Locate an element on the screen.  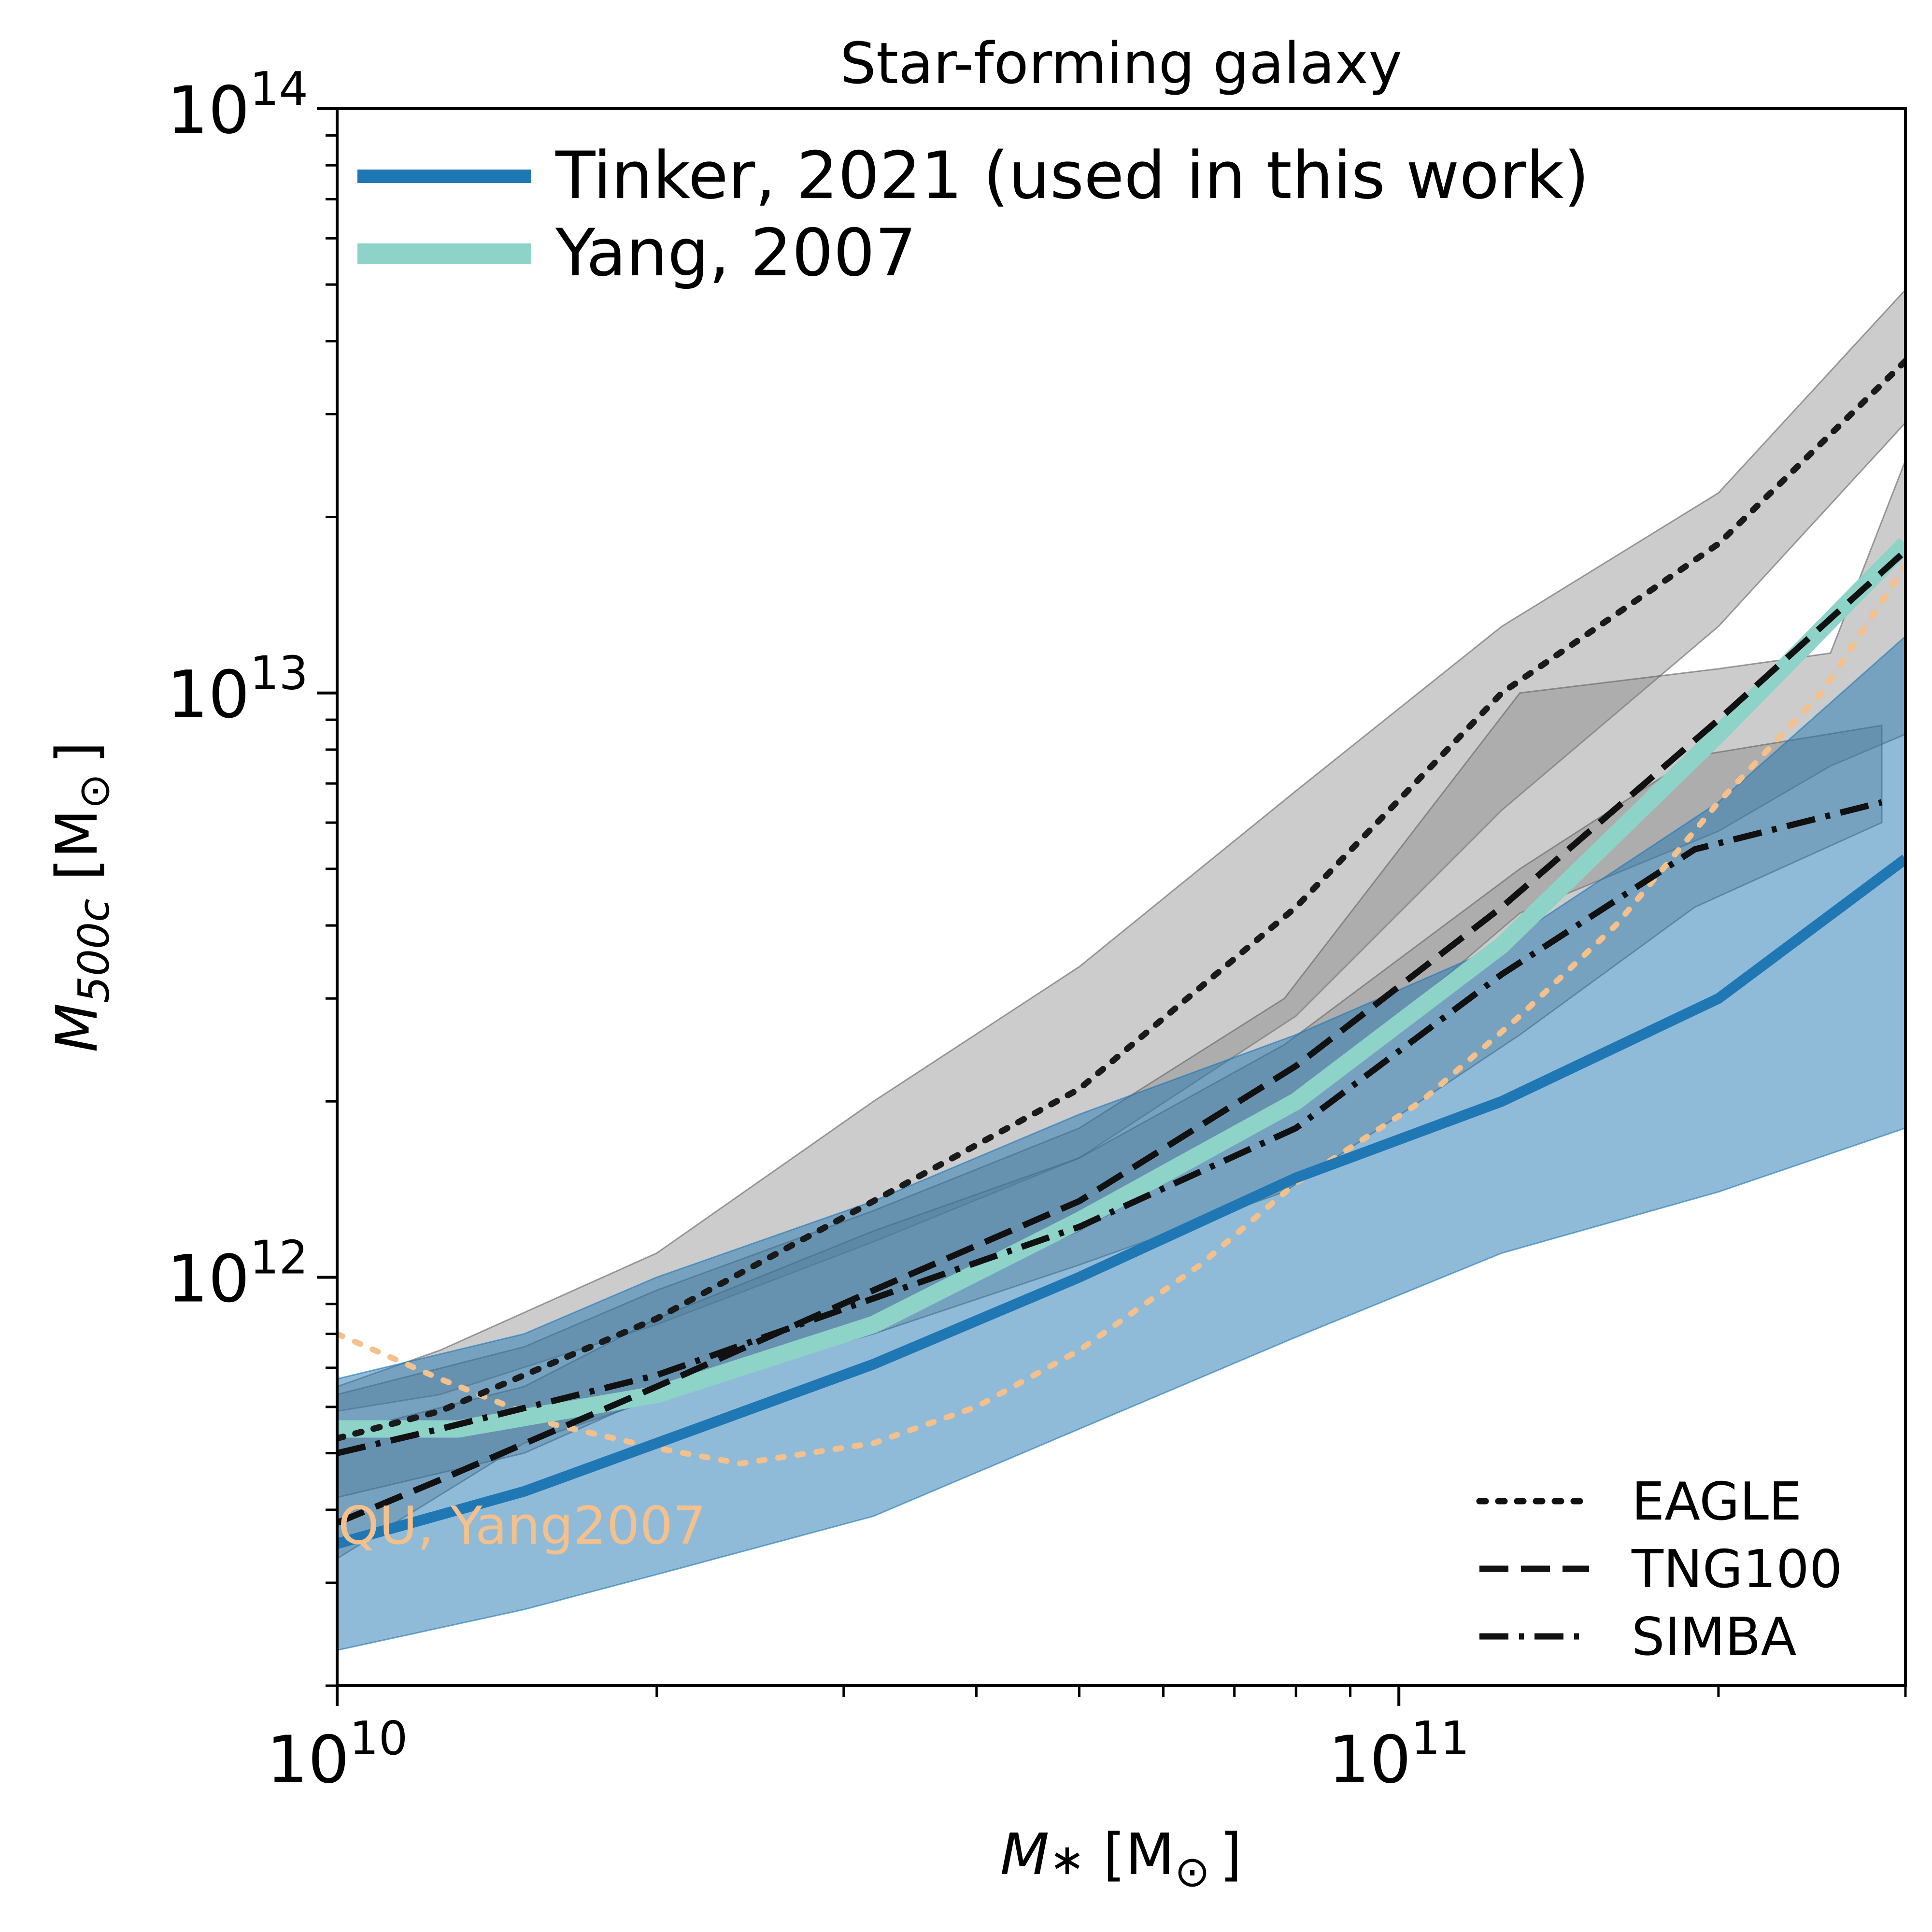
y-axis-title: M500c [M⊙] is located at coordinates (81, 896).